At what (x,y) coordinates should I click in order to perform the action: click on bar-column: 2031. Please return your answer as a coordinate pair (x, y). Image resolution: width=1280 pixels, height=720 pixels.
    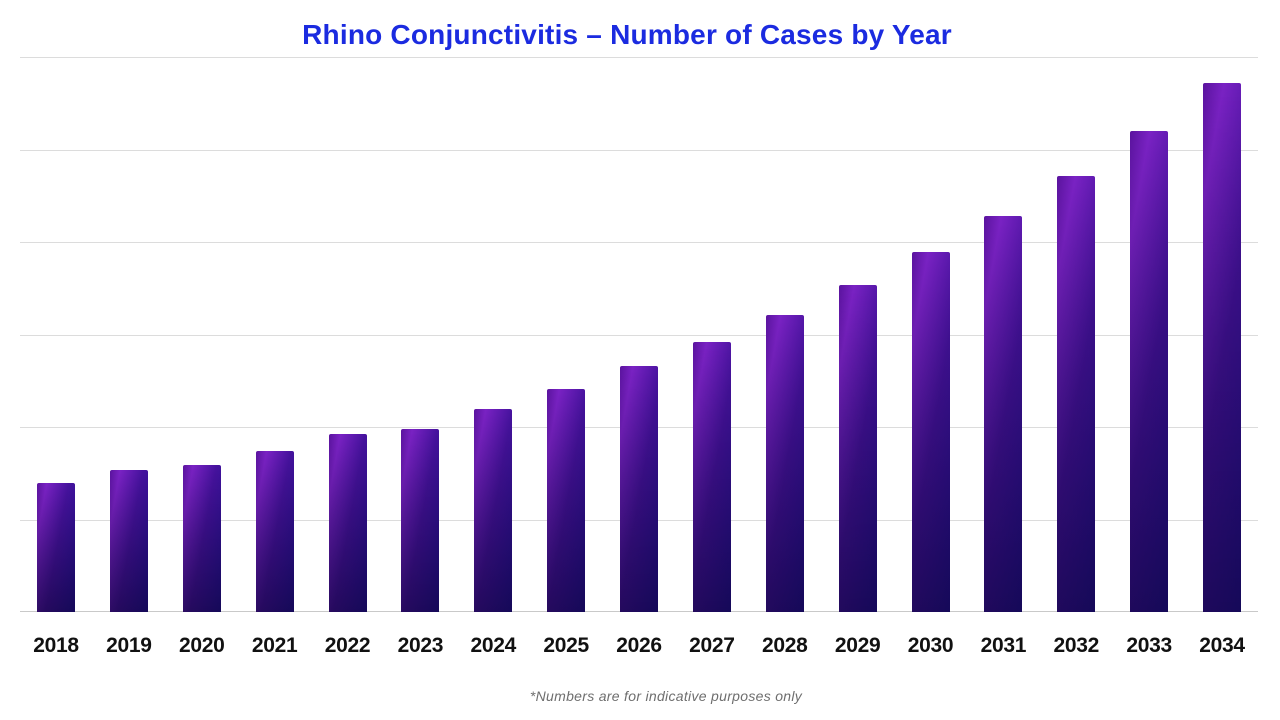
    Looking at the image, I should click on (1003, 357).